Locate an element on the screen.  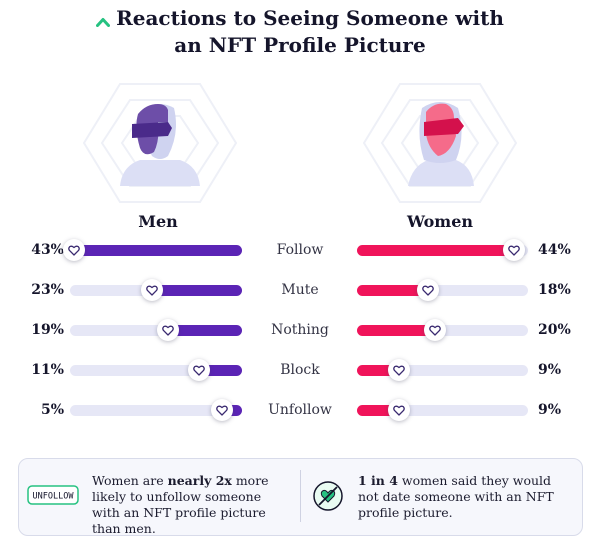
notes-divider is located at coordinates (300, 496).